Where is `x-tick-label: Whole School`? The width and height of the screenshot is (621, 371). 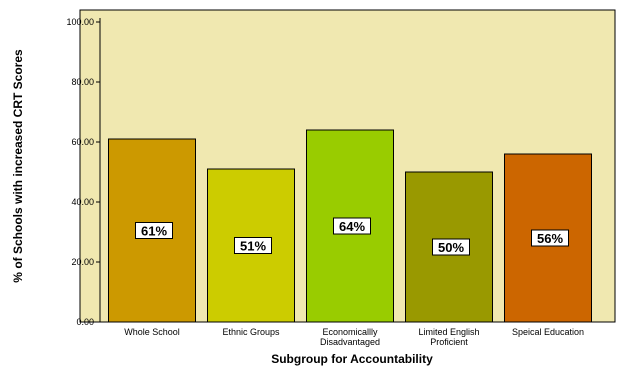
x-tick-label: Whole School is located at coordinates (152, 332).